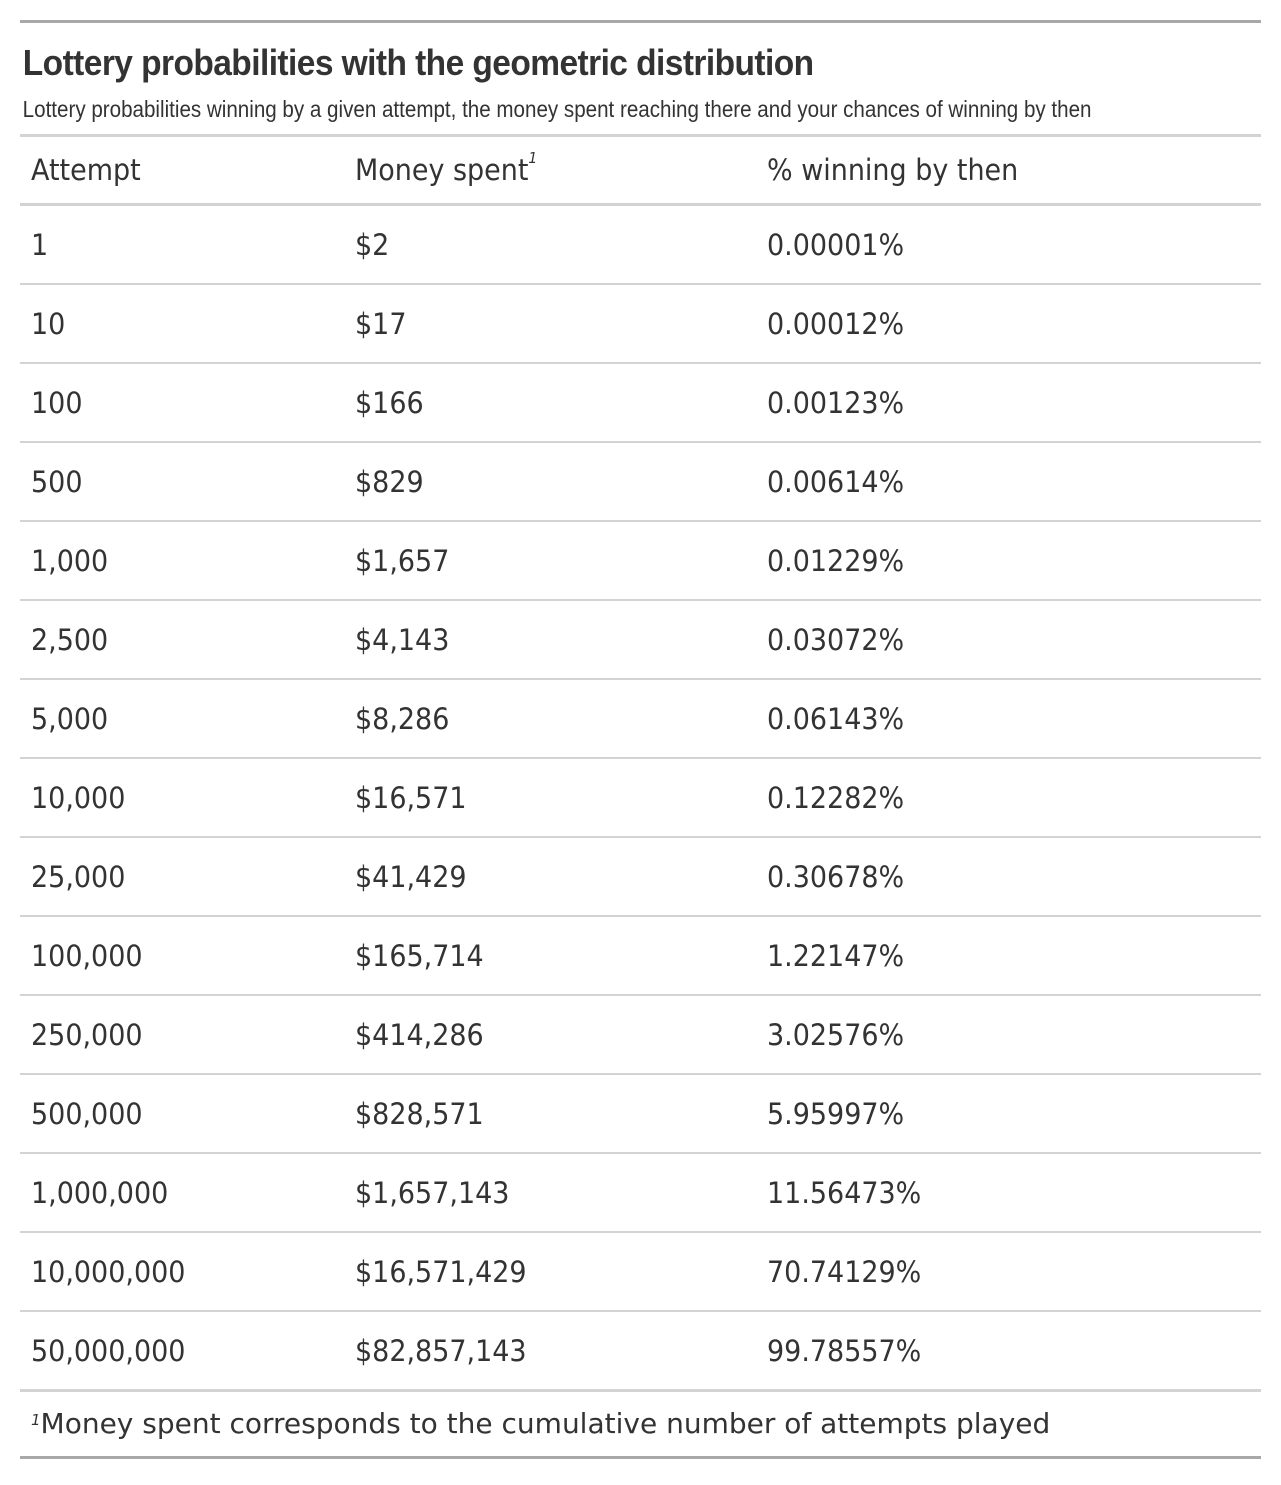 The height and width of the screenshot is (1485, 1281). Describe the element at coordinates (78, 876) in the screenshot. I see `cell-attempt: 25,000` at that location.